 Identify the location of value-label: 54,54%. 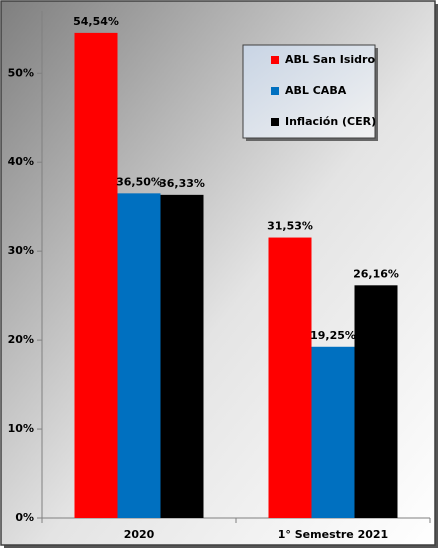
(96, 21).